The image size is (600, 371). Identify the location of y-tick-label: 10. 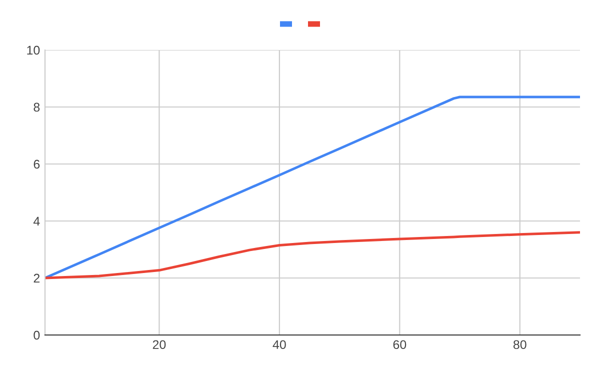
(33, 50).